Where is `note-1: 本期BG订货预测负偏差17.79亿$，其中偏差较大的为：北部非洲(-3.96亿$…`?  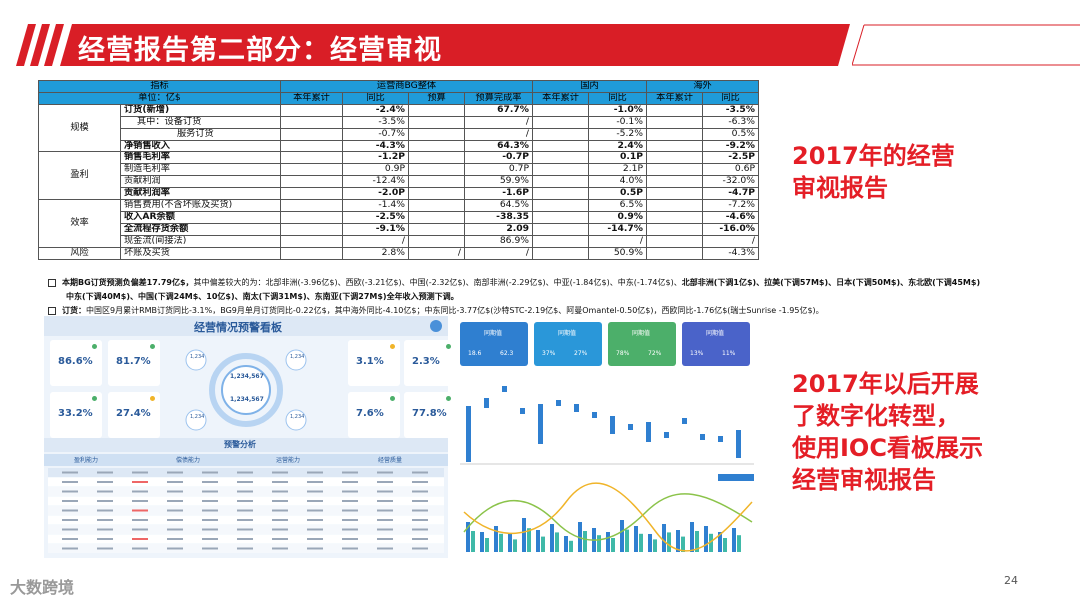 note-1: 本期BG订货预测负偏差17.79亿$，其中偏差较大的为：北部非洲(-3.96亿$… is located at coordinates (514, 282).